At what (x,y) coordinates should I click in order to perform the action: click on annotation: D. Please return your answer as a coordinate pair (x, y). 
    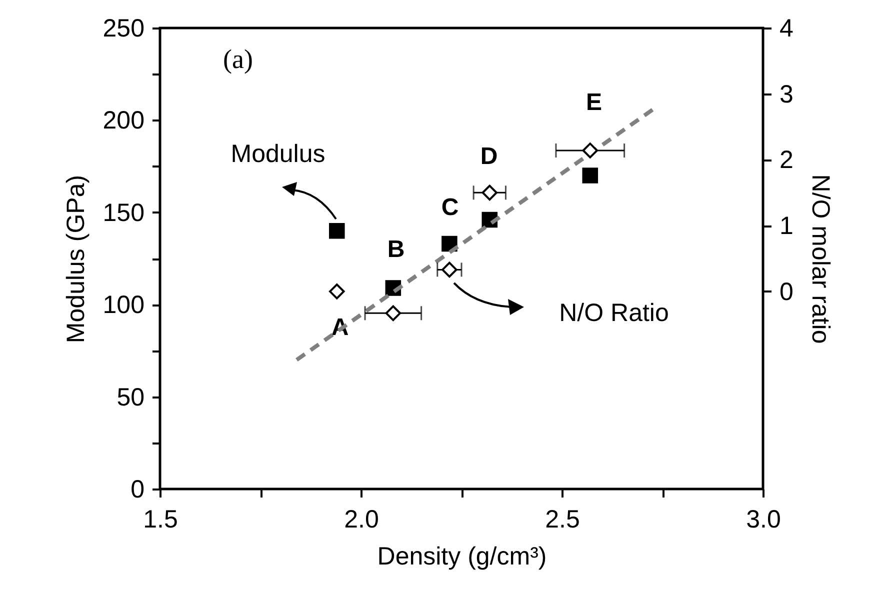
    Looking at the image, I should click on (489, 156).